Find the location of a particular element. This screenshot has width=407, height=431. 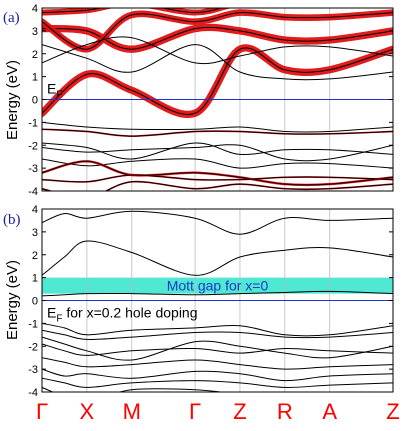

mott-gap-band is located at coordinates (217, 285).